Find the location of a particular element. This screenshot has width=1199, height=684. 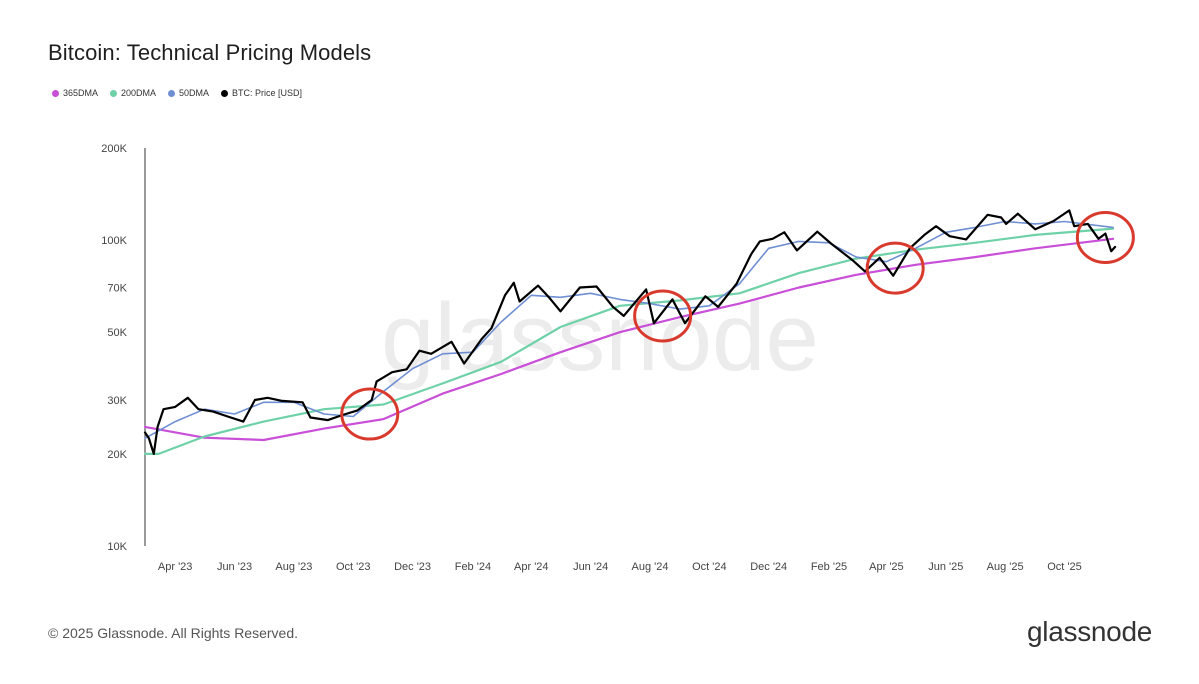

legend-item-200dma: 200DMA is located at coordinates (133, 93).